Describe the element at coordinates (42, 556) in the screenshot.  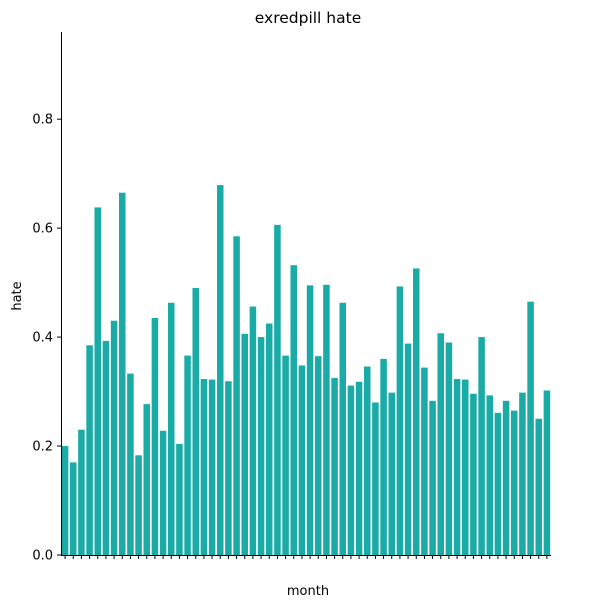
I see `y-tick-label: 0.0` at that location.